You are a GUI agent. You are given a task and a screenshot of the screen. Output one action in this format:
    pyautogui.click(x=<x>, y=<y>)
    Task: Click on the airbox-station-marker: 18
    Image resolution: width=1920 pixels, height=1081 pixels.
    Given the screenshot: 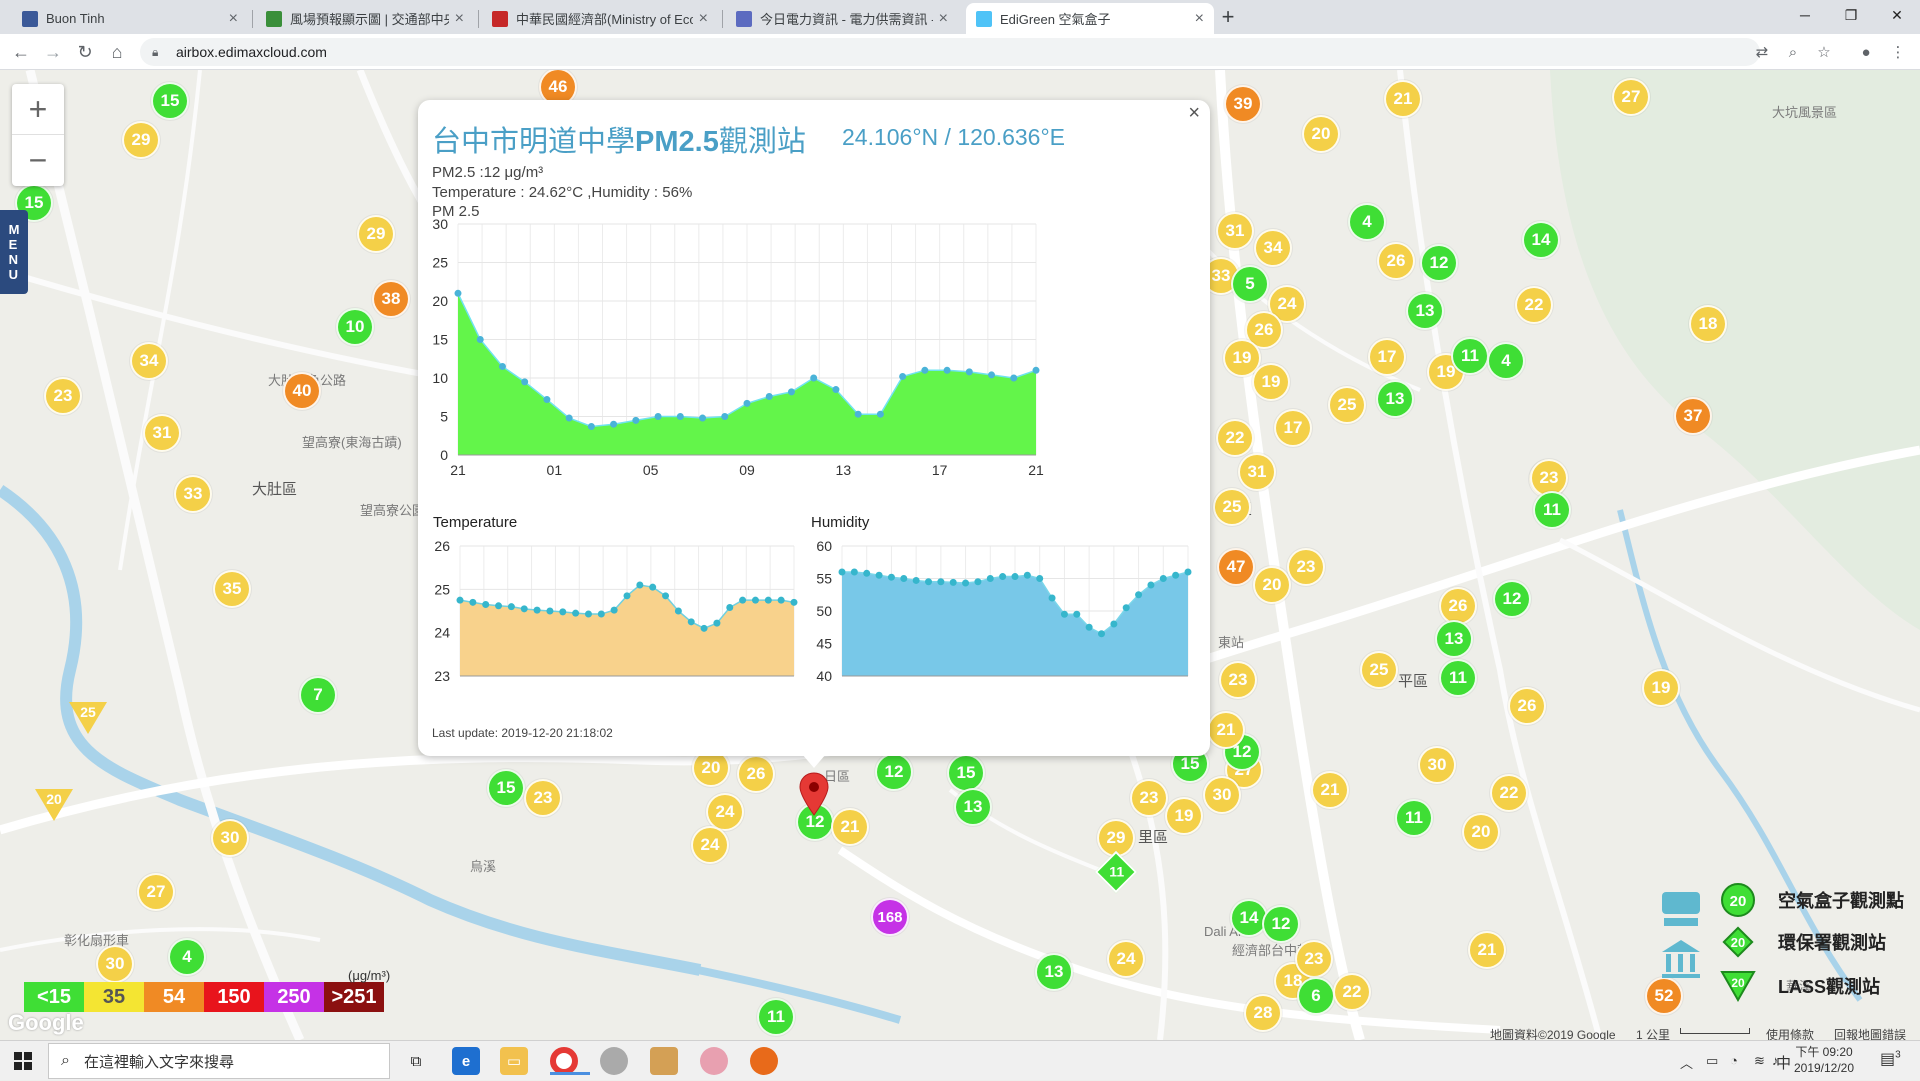 What is the action you would take?
    pyautogui.click(x=1708, y=324)
    